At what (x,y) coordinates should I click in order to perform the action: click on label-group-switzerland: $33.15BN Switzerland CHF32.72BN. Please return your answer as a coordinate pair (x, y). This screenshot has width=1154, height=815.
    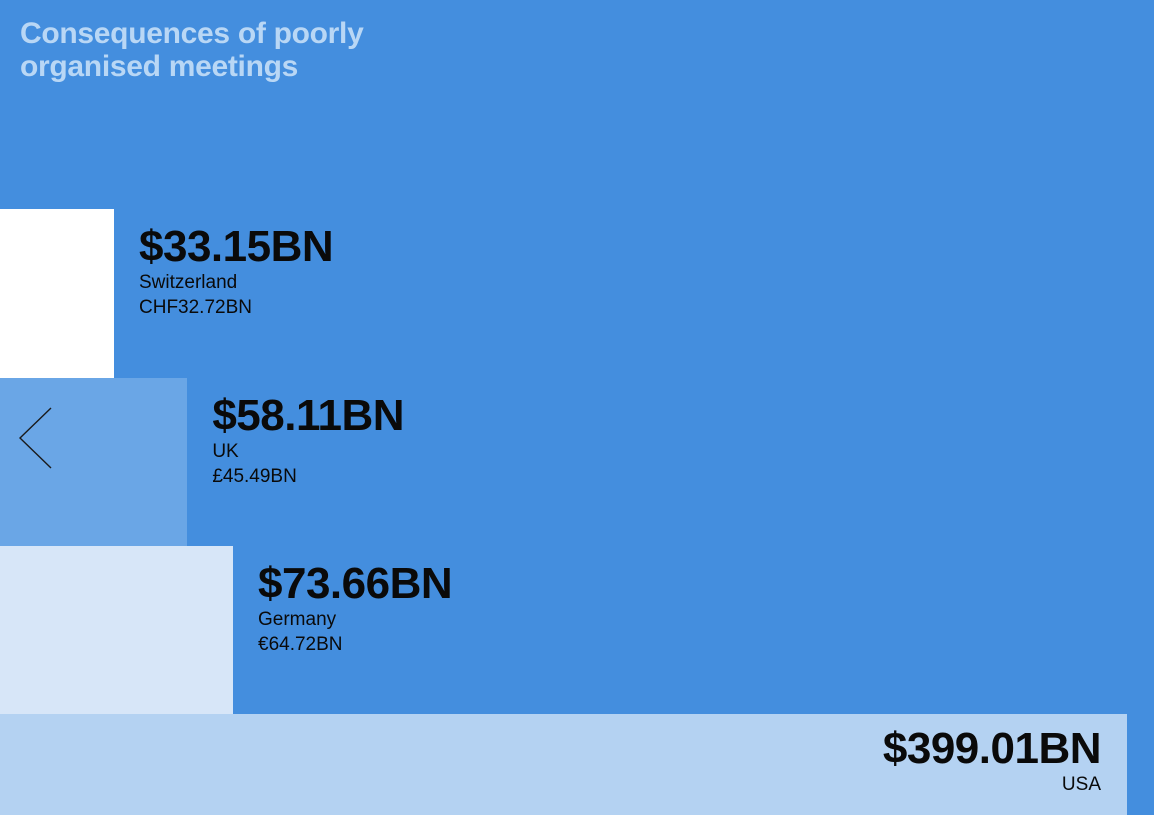
    Looking at the image, I should click on (236, 271).